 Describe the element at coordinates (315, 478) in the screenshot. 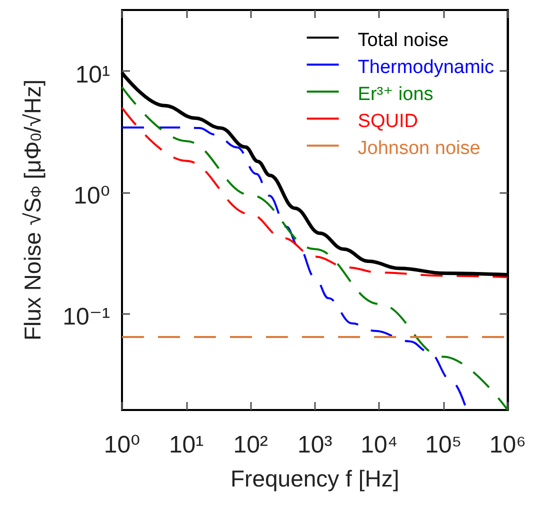

I see `x-axis-title: Frequency f [Hz]` at that location.